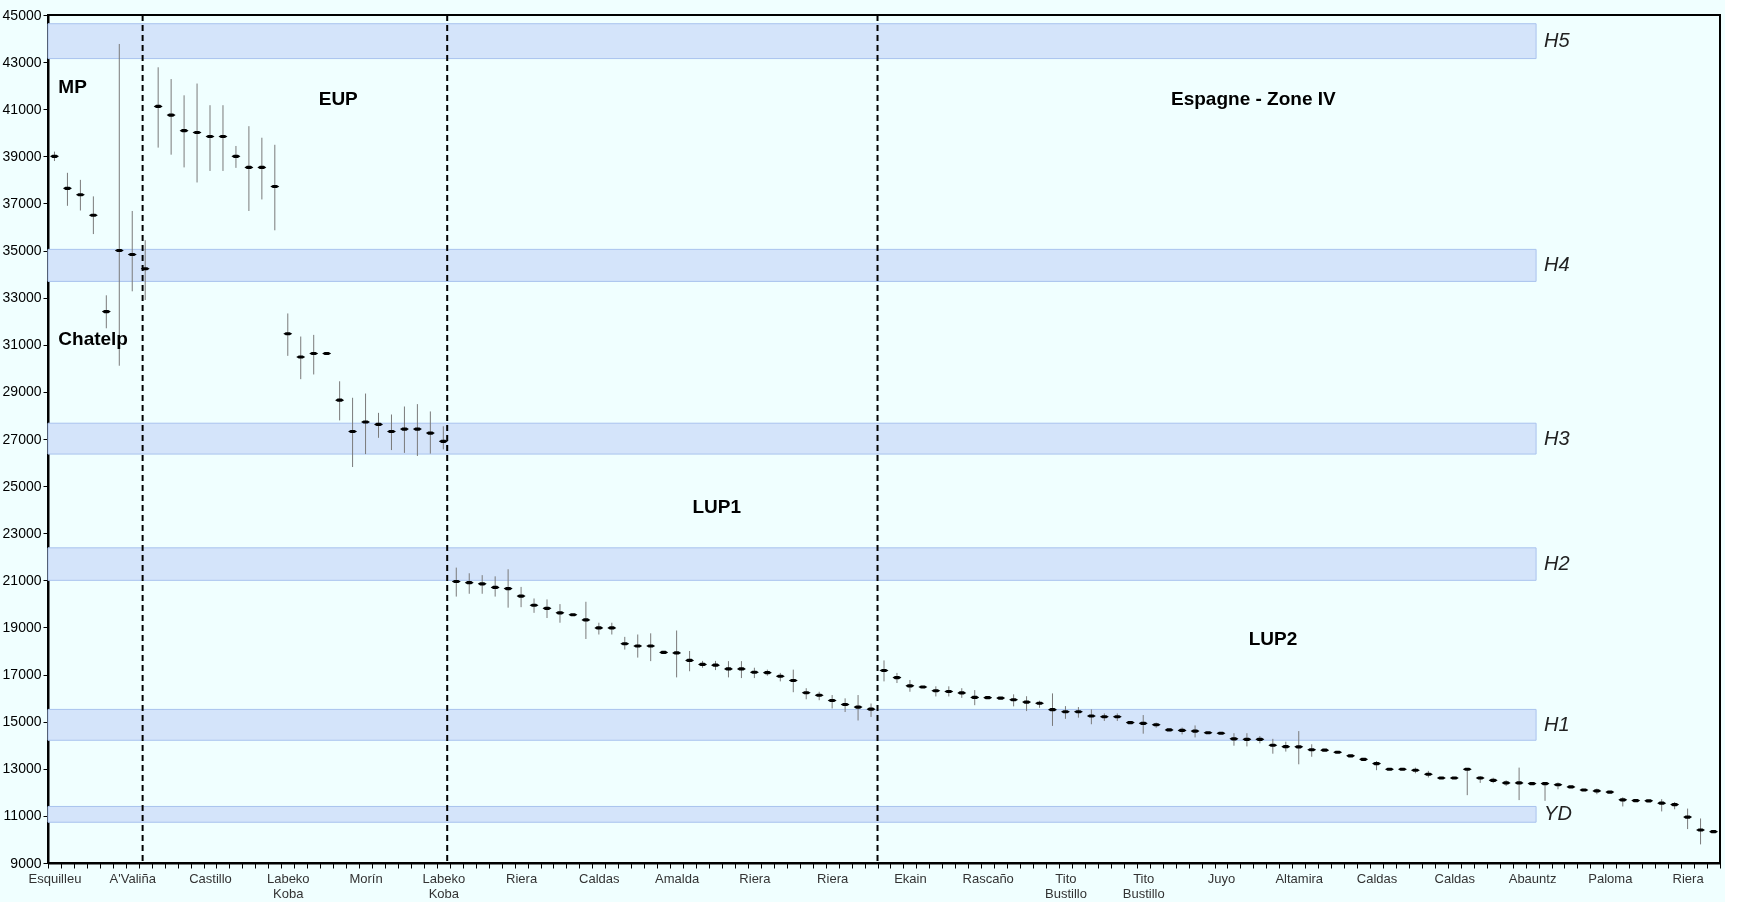 The image size is (1753, 912). What do you see at coordinates (22, 721) in the screenshot?
I see `y-tick-label: 15000` at bounding box center [22, 721].